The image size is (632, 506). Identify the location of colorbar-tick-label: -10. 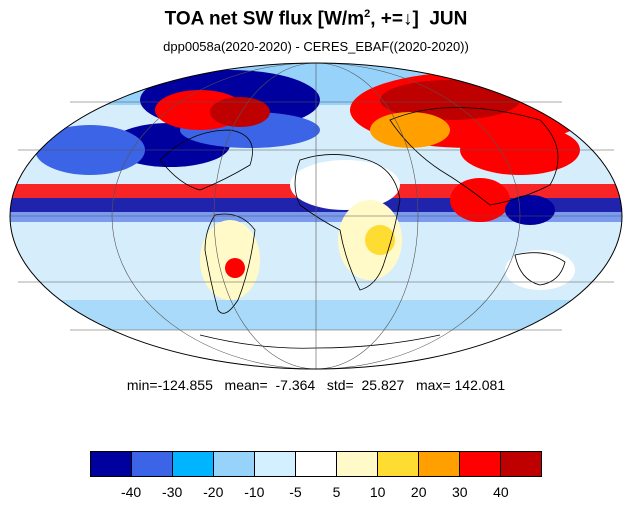
(254, 492).